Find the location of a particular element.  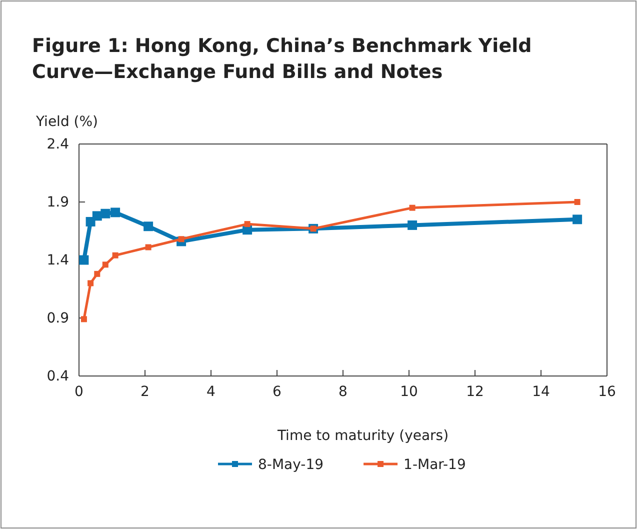

x-tick-label: 2 is located at coordinates (145, 392).